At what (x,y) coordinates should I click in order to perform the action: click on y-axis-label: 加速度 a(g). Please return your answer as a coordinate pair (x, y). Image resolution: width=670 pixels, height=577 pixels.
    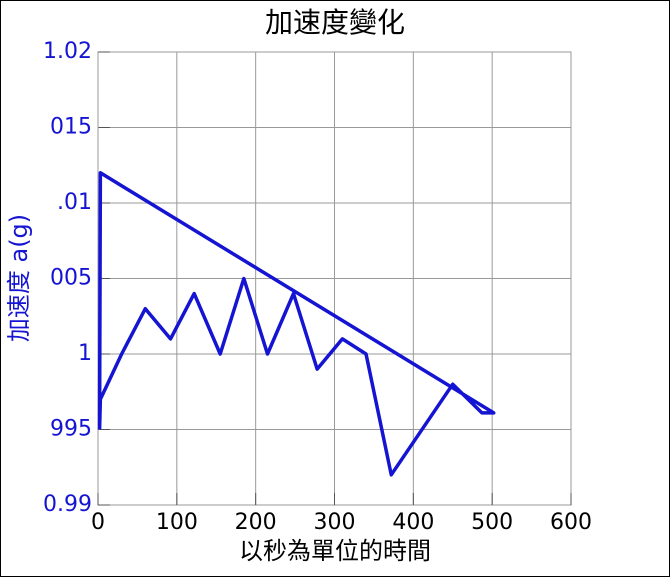
    Looking at the image, I should click on (19, 278).